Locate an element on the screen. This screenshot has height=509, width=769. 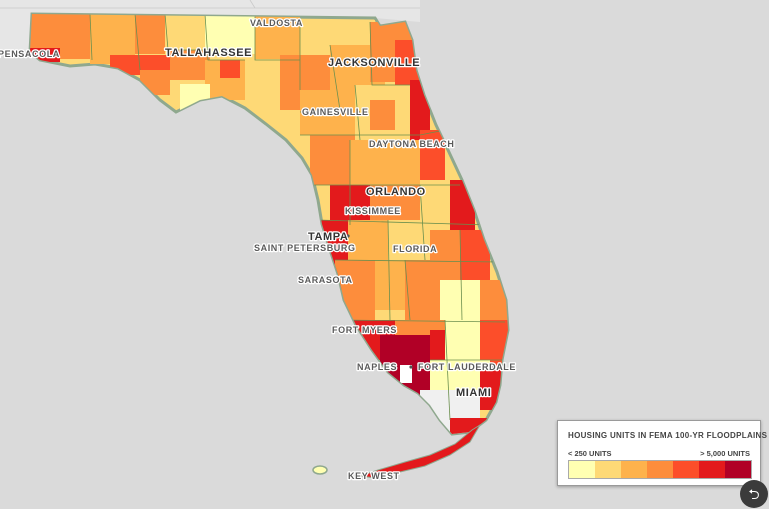
label-fort-lauderdale: FORT LAUDERDALE is located at coordinates (467, 367).